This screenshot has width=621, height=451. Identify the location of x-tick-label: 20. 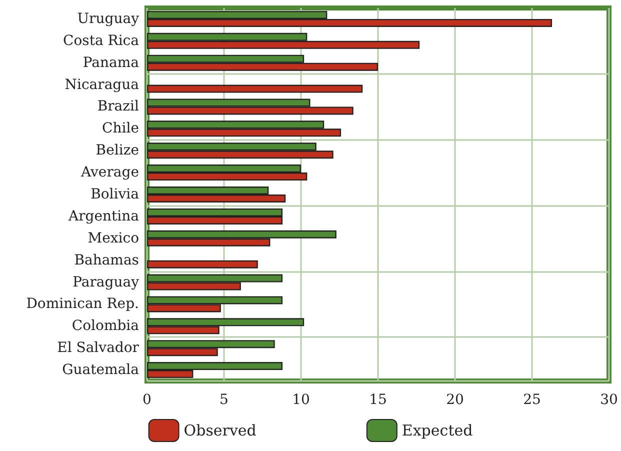
(455, 400).